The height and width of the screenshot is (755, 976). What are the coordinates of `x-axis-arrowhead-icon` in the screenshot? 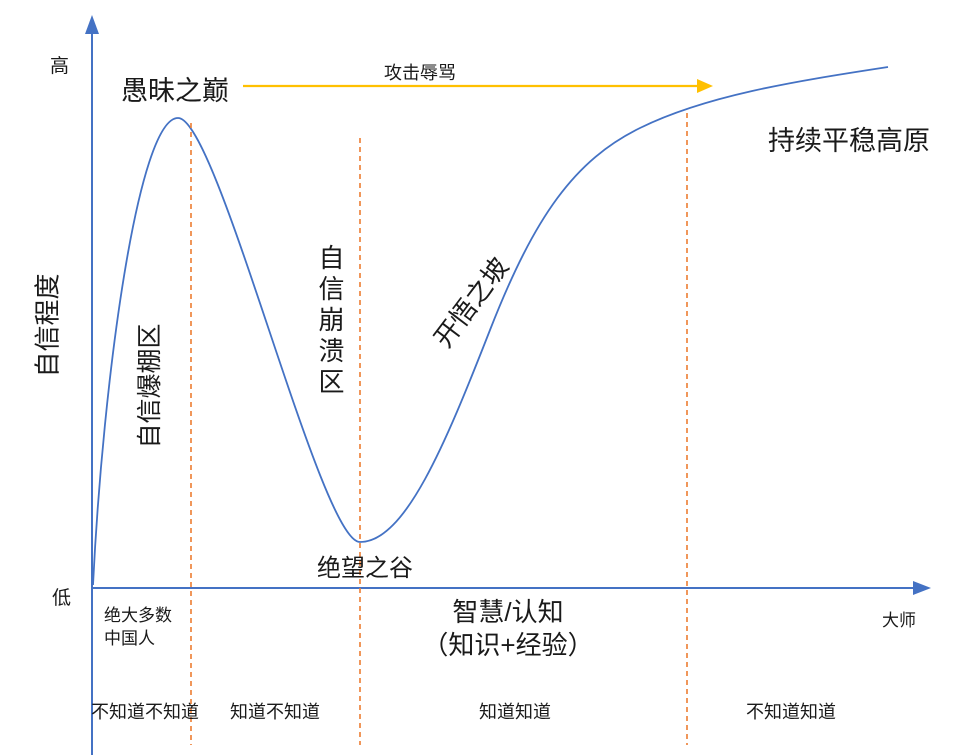 It's located at (922, 588).